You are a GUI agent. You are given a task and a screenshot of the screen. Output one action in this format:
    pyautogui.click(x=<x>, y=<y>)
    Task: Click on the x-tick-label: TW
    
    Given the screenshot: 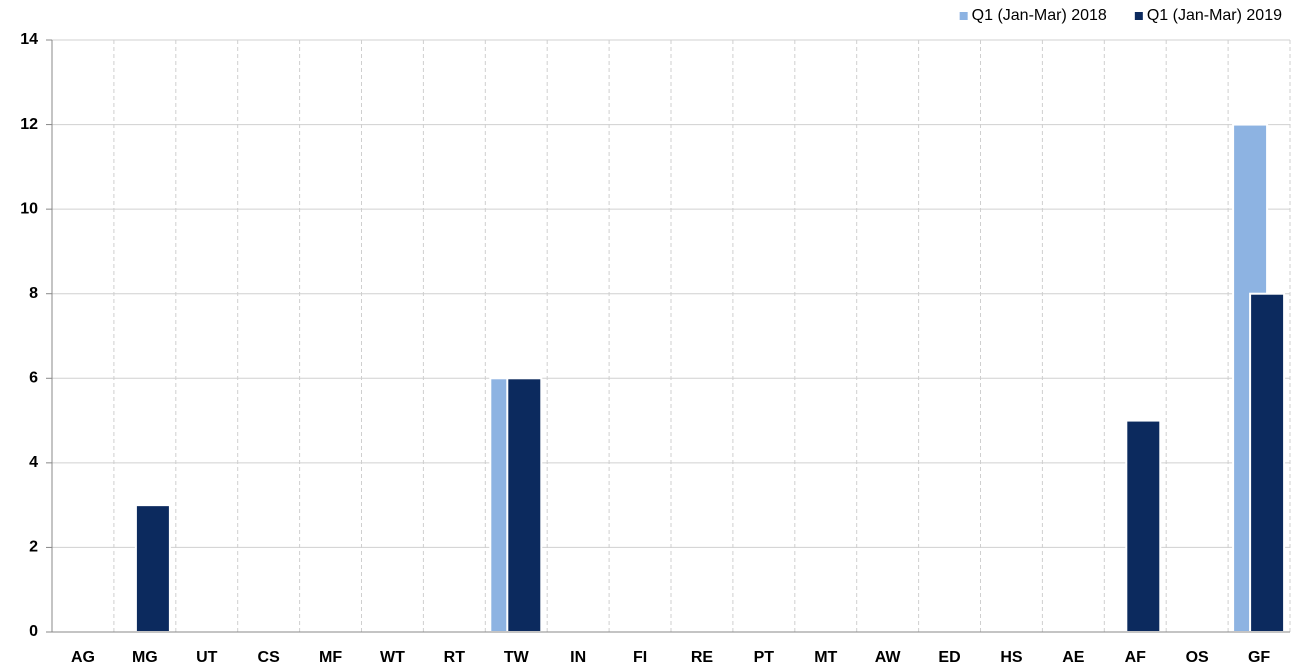 What is the action you would take?
    pyautogui.click(x=517, y=657)
    